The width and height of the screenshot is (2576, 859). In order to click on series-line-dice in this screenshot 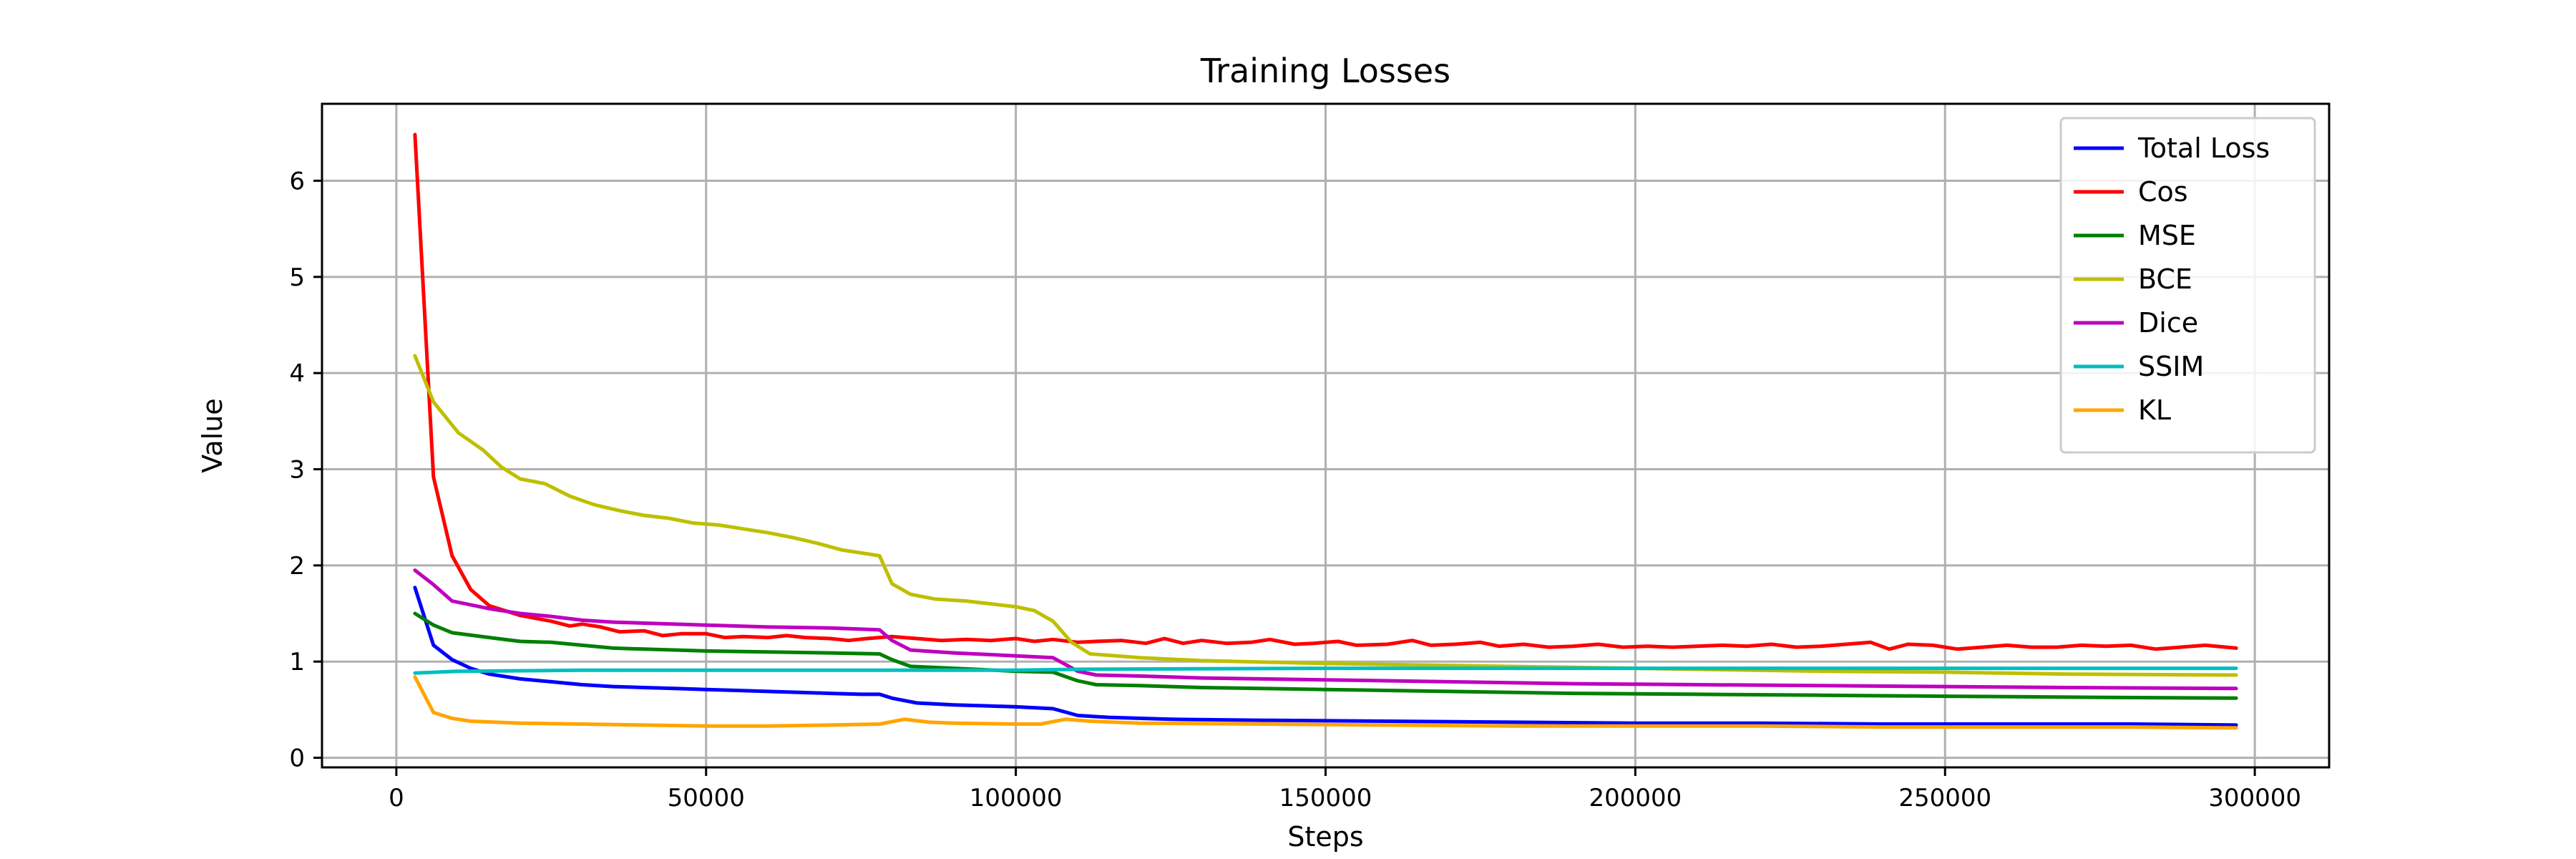, I will do `click(1325, 629)`.